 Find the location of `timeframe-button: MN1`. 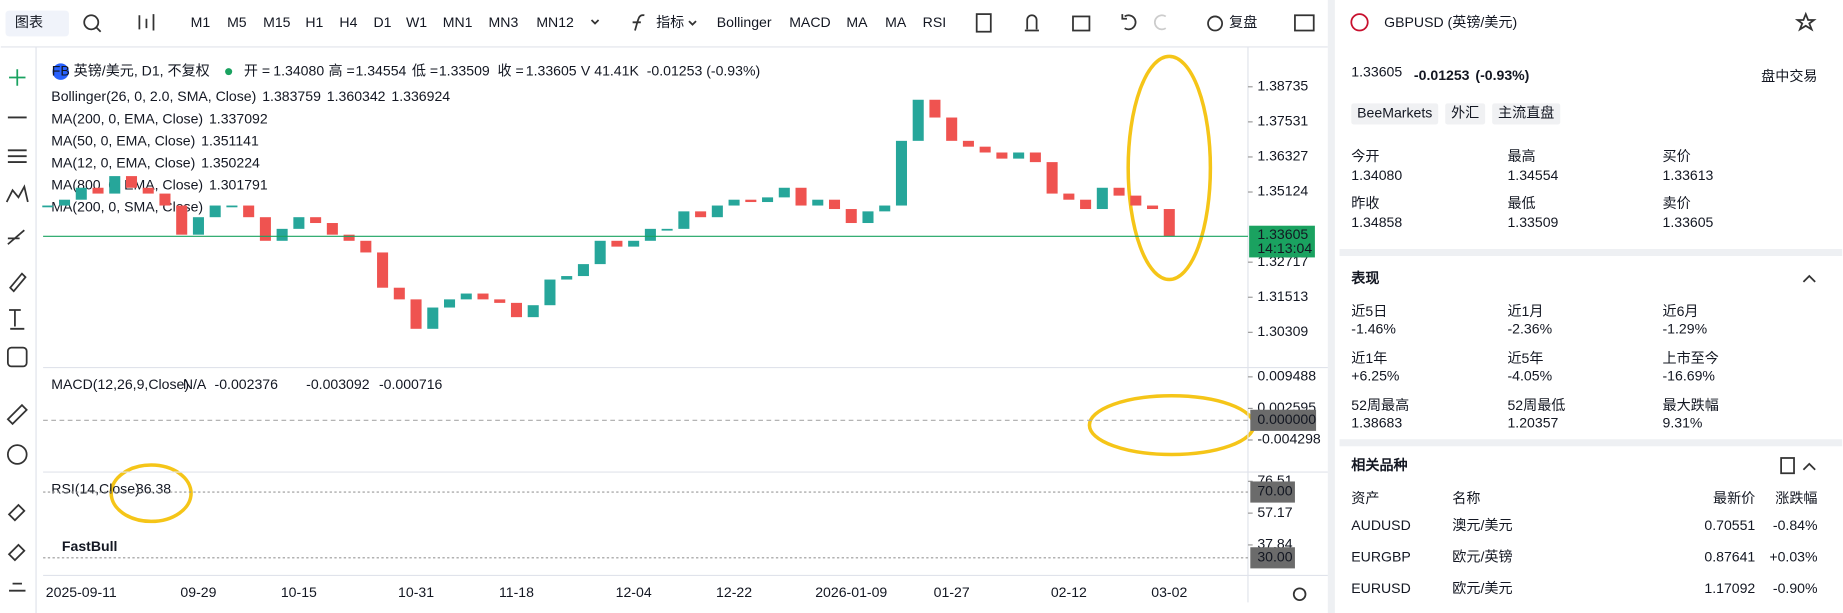

timeframe-button: MN1 is located at coordinates (458, 22).